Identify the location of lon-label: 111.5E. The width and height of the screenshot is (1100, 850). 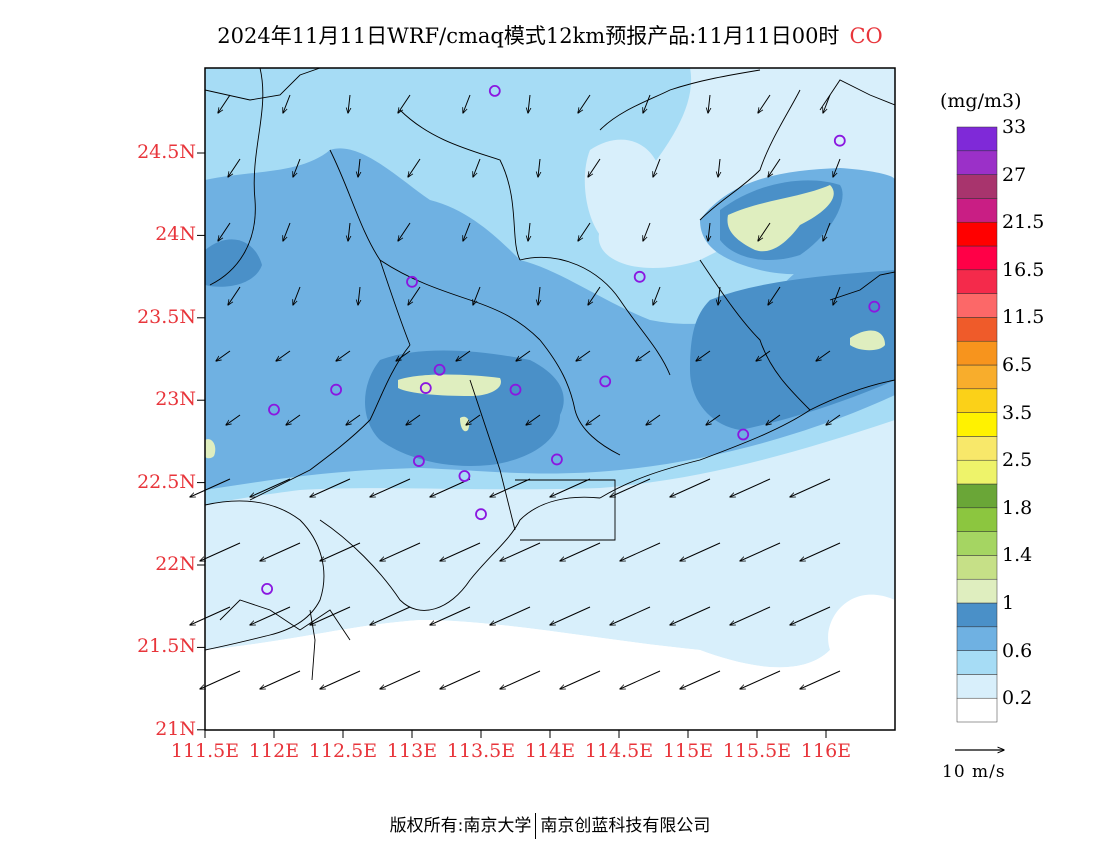
(205, 751).